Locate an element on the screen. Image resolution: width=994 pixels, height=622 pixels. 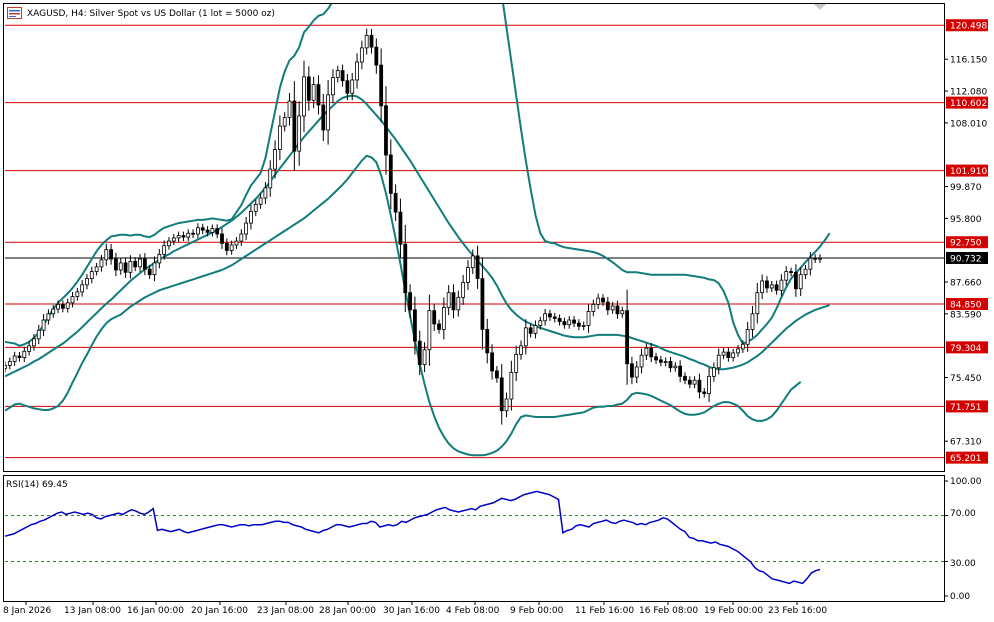
time-tick-label: 13 Jan 08:00 is located at coordinates (92, 611).